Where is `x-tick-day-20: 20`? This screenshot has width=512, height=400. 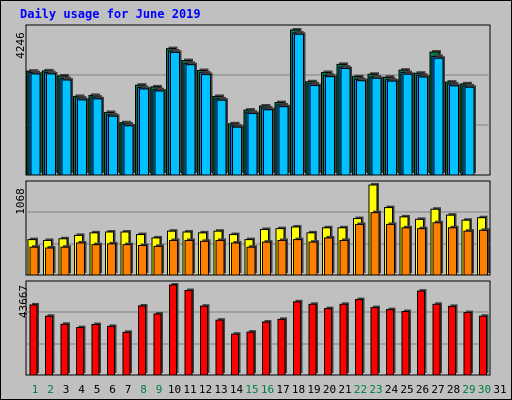 x-tick-day-20: 20 is located at coordinates (329, 389).